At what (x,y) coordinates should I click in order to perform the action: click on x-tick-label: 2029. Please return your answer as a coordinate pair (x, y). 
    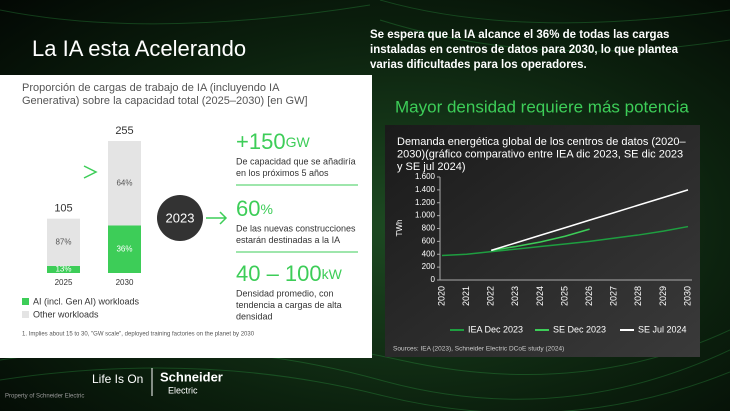
    Looking at the image, I should click on (663, 296).